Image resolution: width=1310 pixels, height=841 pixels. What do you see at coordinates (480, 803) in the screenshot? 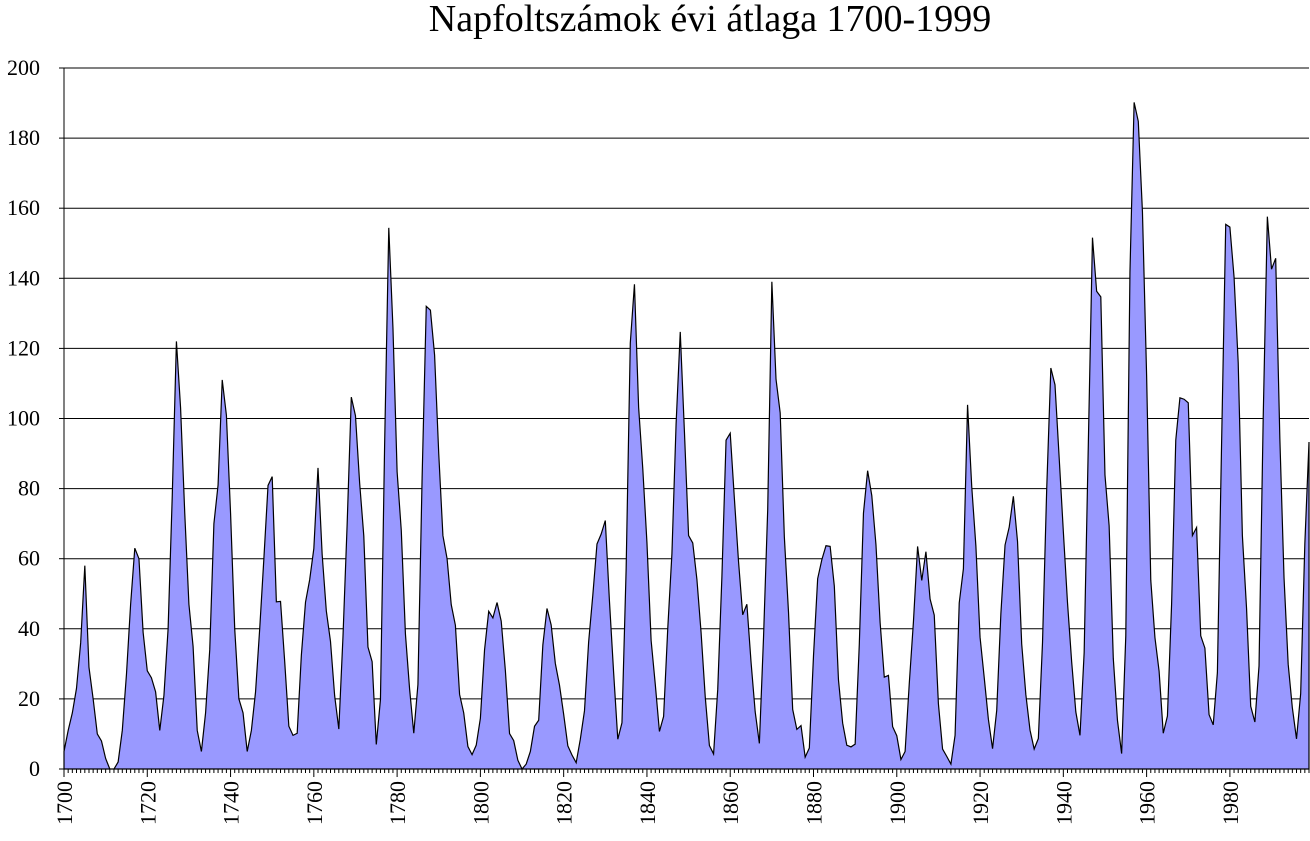
I see `x-tick-label: 1800` at bounding box center [480, 803].